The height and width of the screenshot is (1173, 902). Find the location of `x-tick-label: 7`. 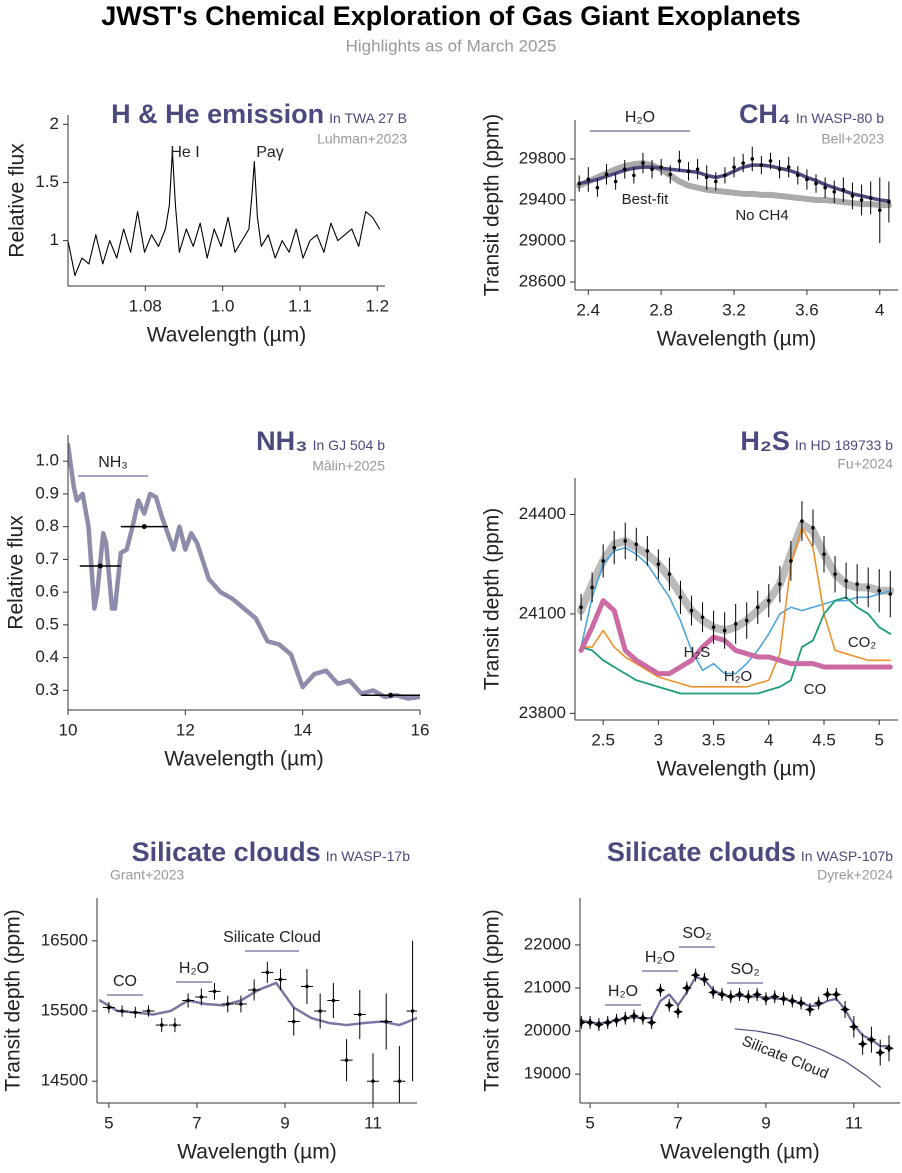

x-tick-label: 7 is located at coordinates (196, 1122).